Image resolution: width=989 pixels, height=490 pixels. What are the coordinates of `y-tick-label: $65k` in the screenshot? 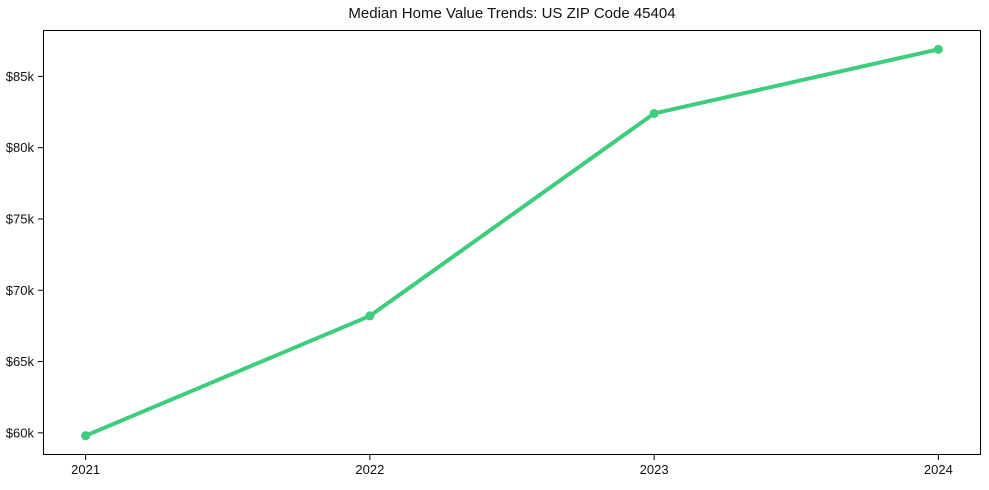 It's located at (20, 361).